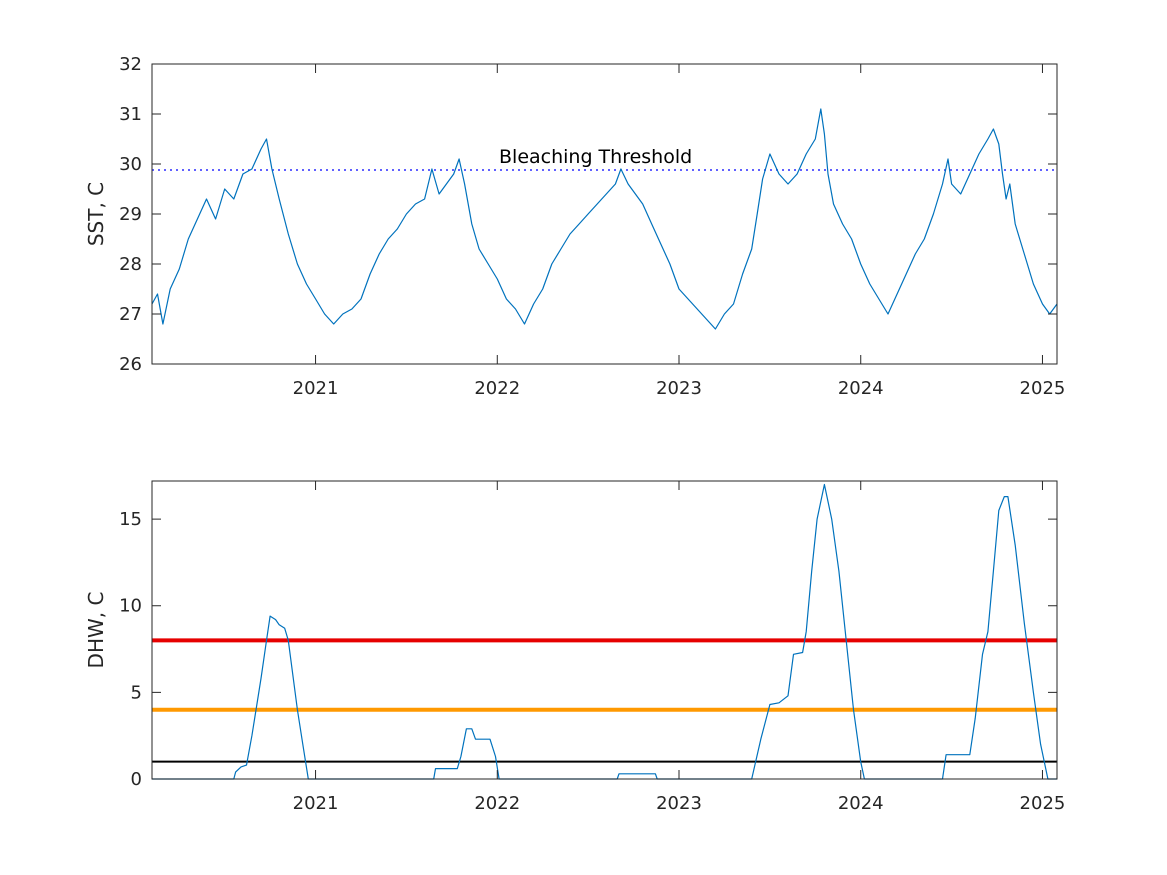  Describe the element at coordinates (130, 519) in the screenshot. I see `y-tick-label: 15` at that location.